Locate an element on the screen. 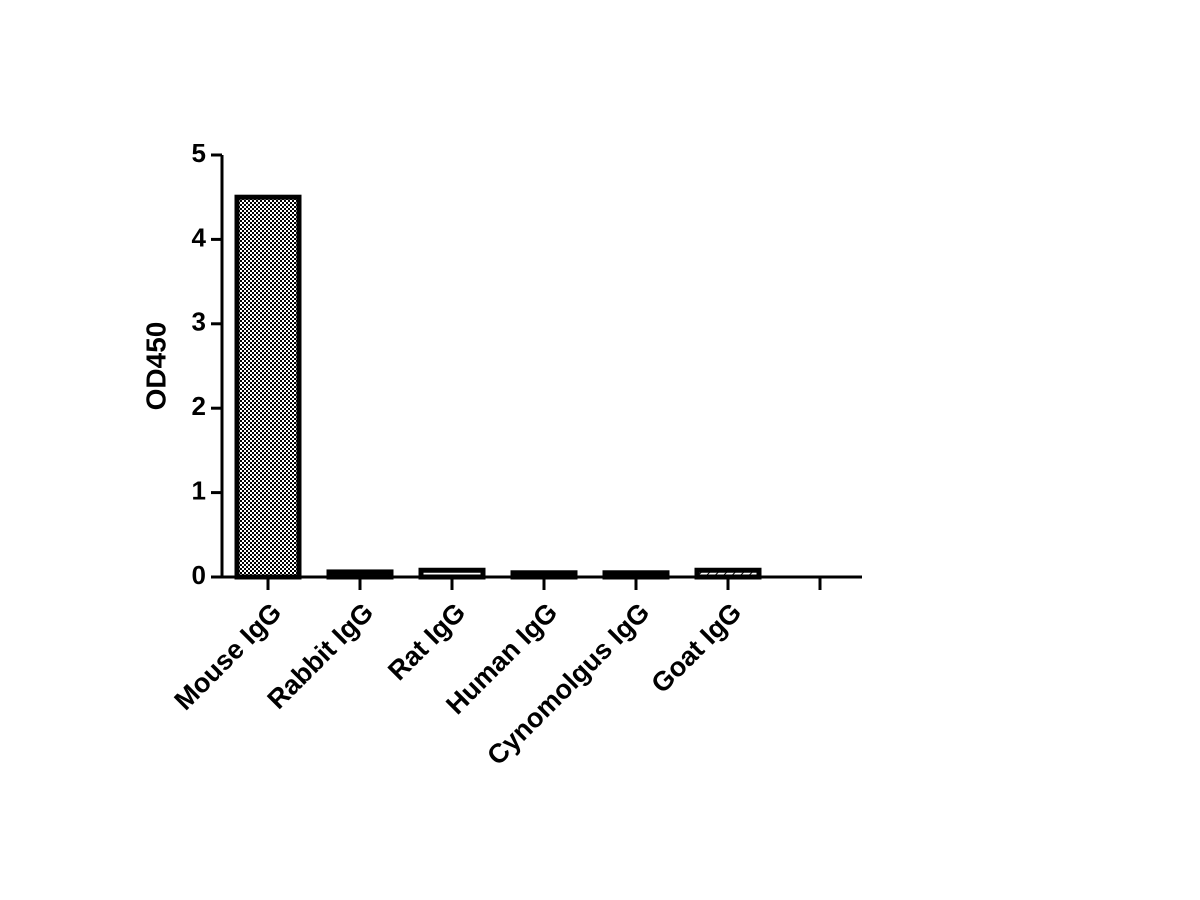 The height and width of the screenshot is (900, 1200). y-tick-label: 5 is located at coordinates (199, 153).